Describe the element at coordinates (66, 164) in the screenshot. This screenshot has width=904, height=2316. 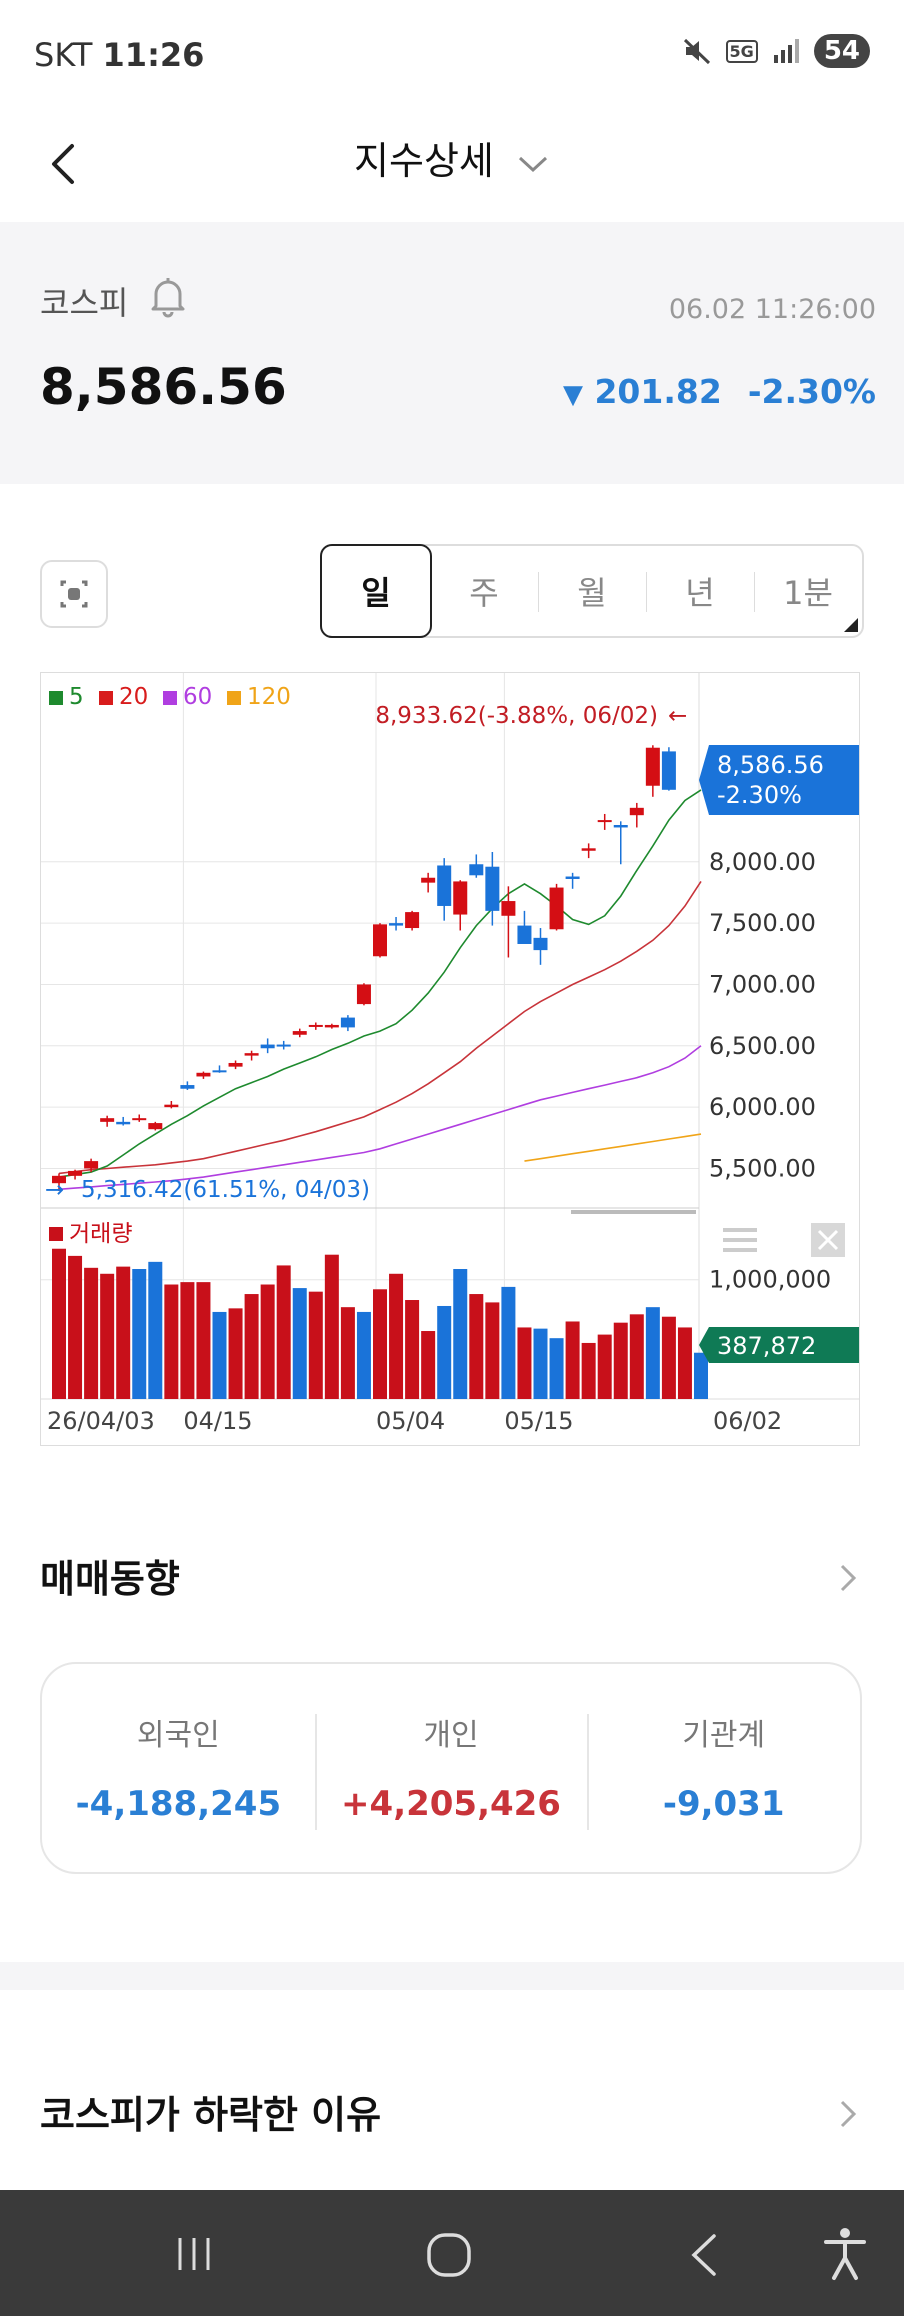
I see `back-button` at that location.